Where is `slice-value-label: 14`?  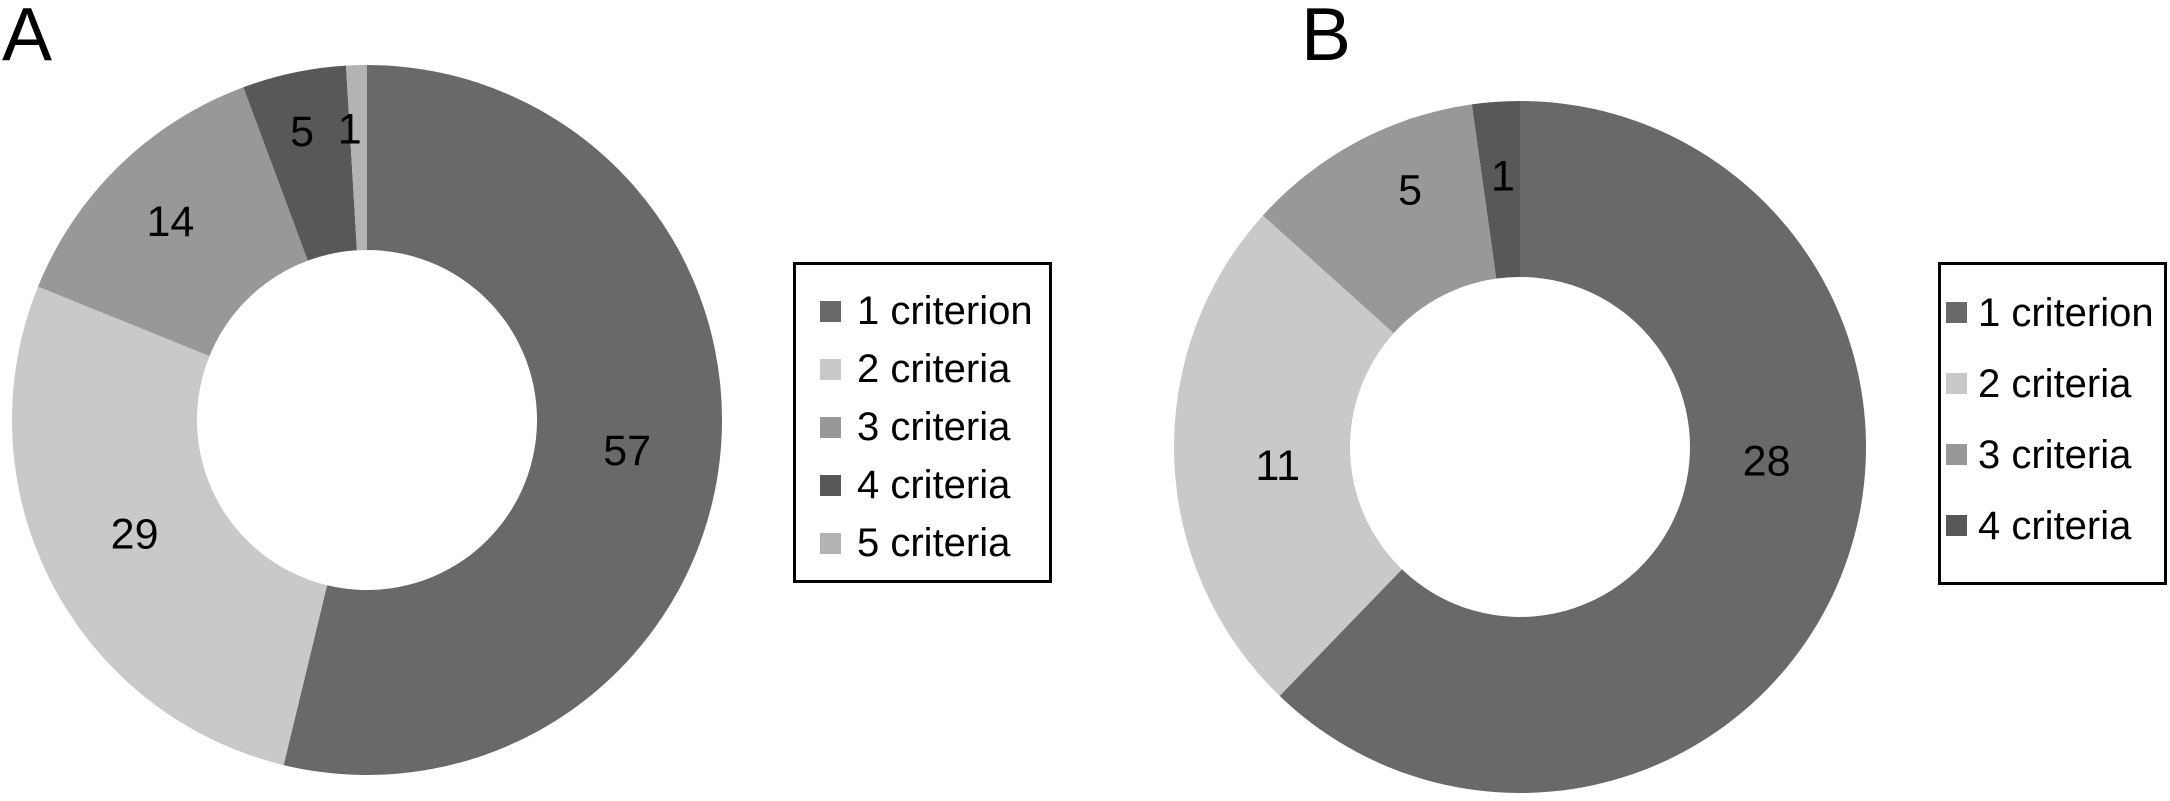
slice-value-label: 14 is located at coordinates (170, 222).